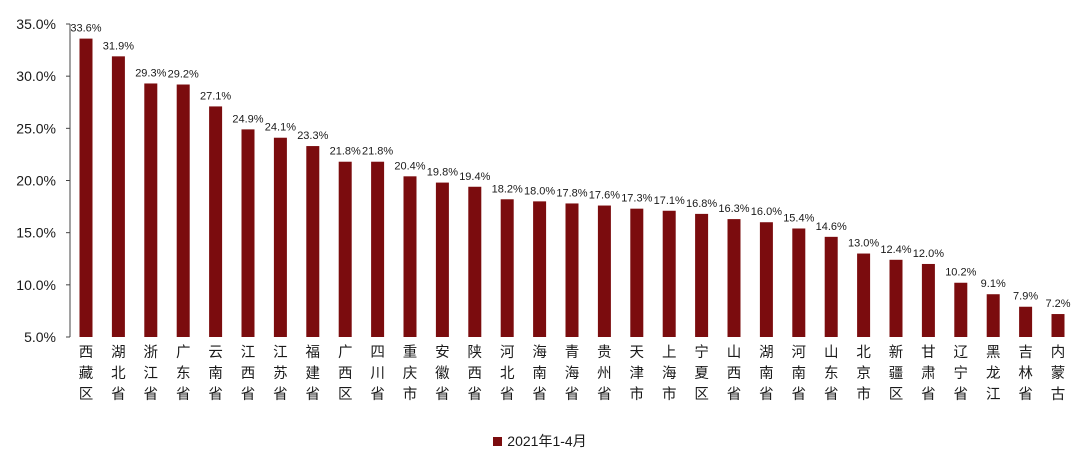 This screenshot has height=459, width=1080. Describe the element at coordinates (928, 254) in the screenshot. I see `data-label: 12.0%` at that location.